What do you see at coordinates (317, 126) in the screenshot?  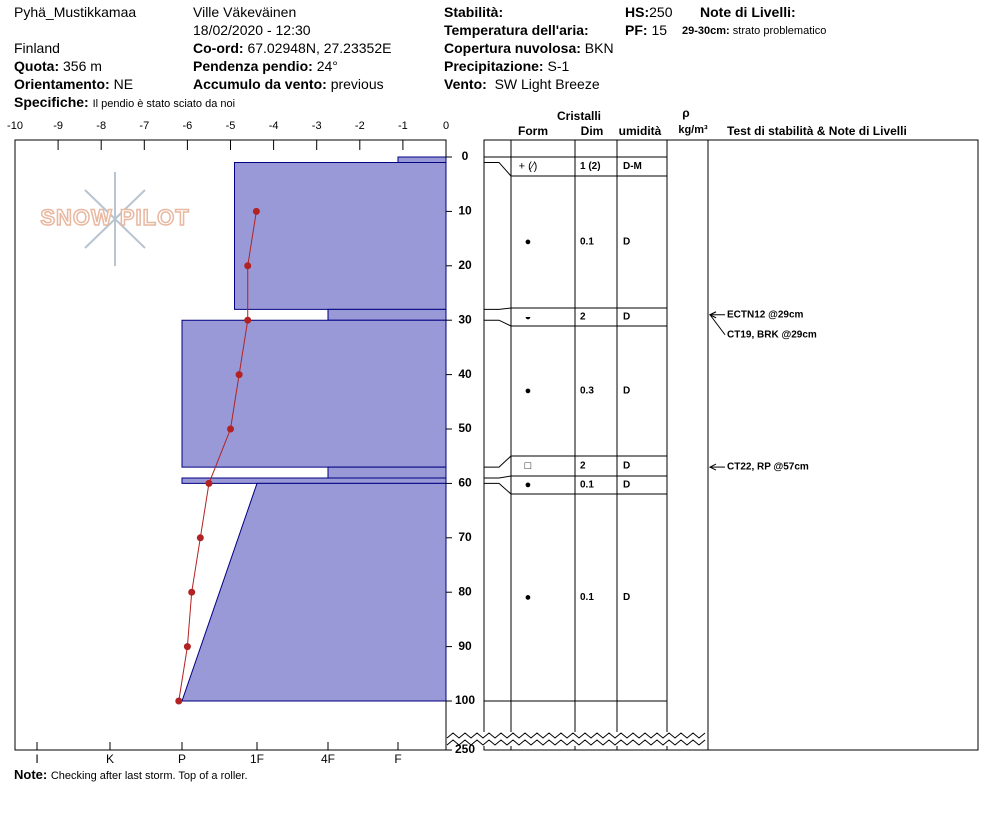 I see `x-tick-label: -3` at bounding box center [317, 126].